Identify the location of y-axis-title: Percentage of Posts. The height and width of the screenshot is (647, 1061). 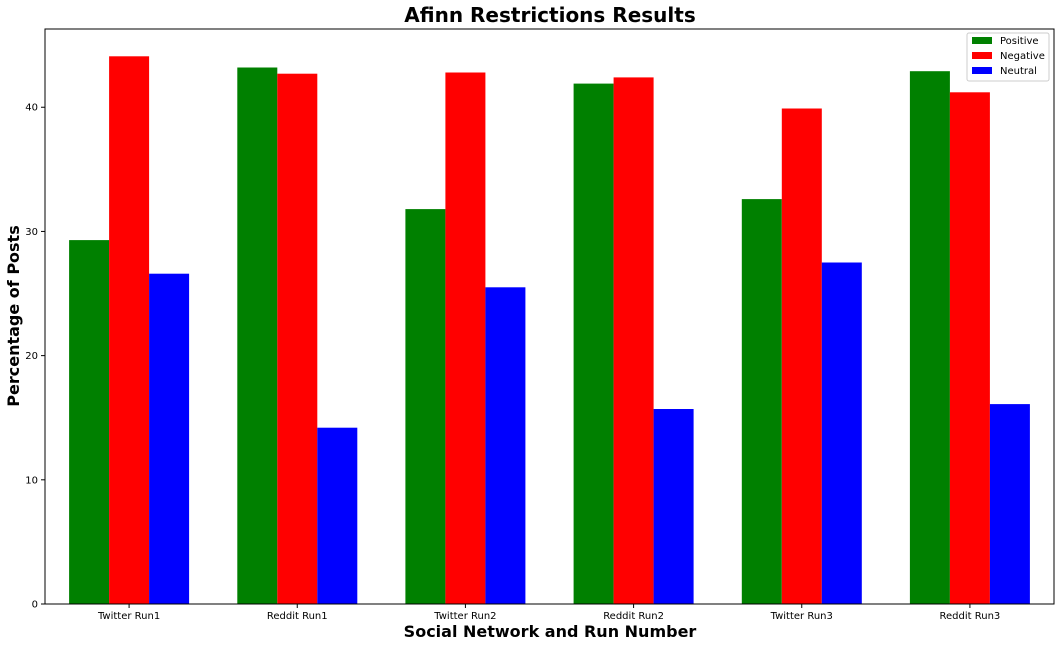
(13, 315).